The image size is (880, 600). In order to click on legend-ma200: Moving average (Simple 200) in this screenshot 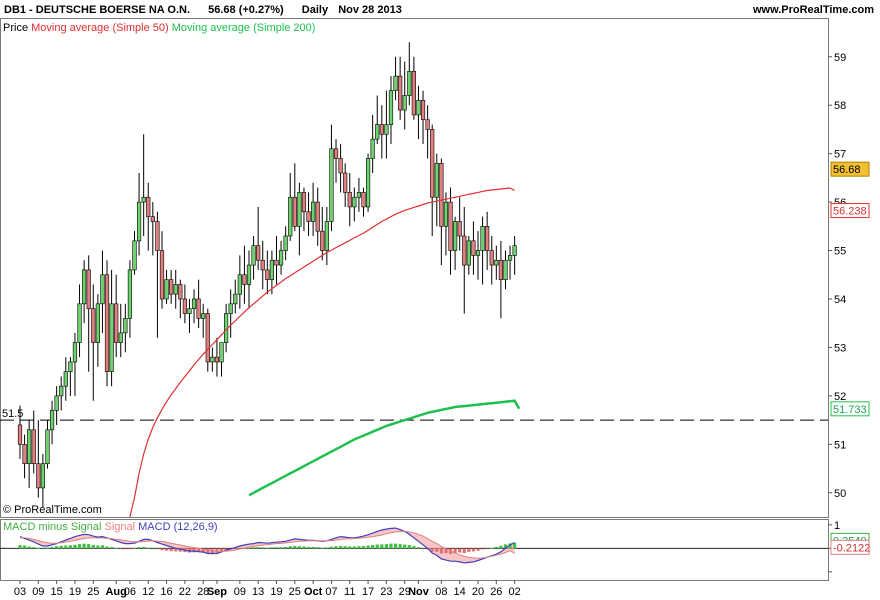, I will do `click(243, 28)`.